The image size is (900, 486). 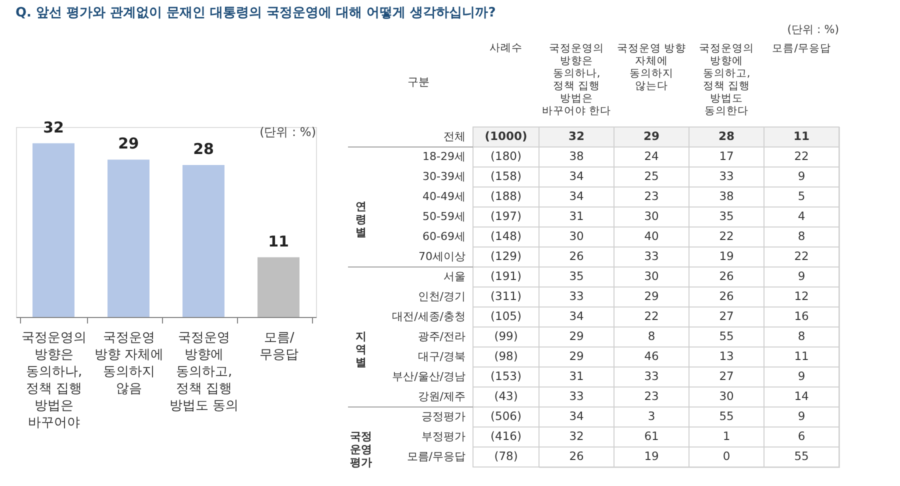 What do you see at coordinates (256, 13) in the screenshot?
I see `chart-title: Q. 앞선 평가와 관계없이 문재인 대통령의 국정운영에 대해 어떻게 생각하십니까?` at bounding box center [256, 13].